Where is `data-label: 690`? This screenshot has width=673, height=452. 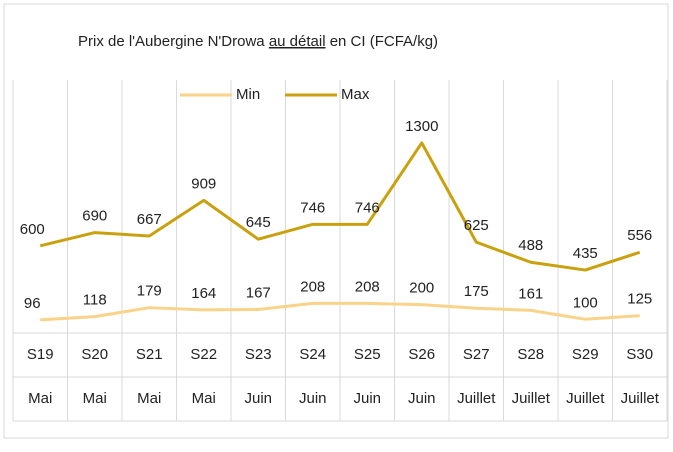 data-label: 690 is located at coordinates (94, 216).